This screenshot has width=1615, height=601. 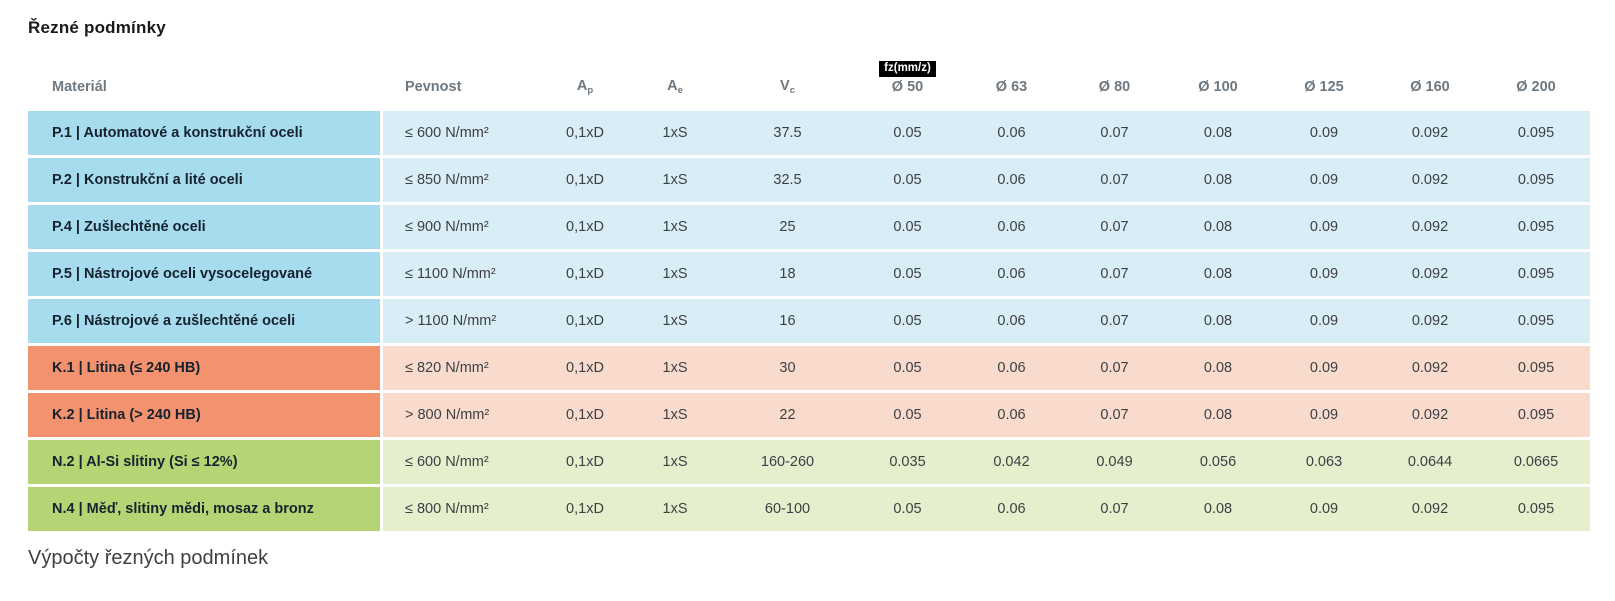 What do you see at coordinates (205, 274) in the screenshot?
I see `material-cell: P.5 | Nástrojové oceli vysocelegované` at bounding box center [205, 274].